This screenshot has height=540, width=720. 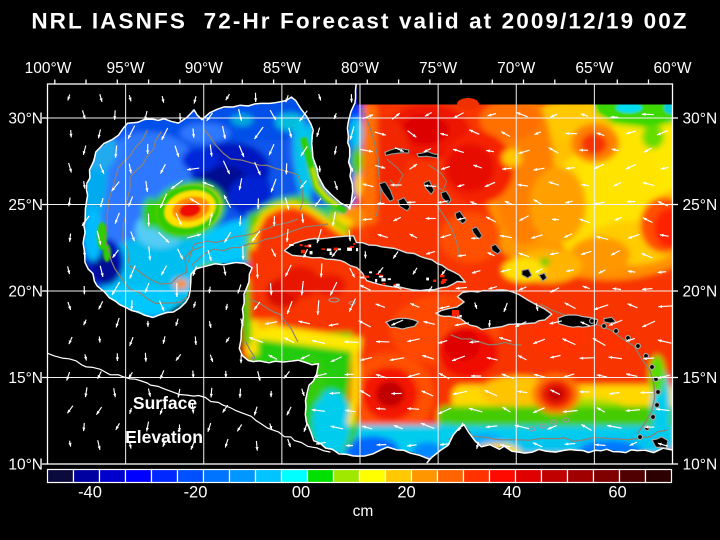 What do you see at coordinates (164, 437) in the screenshot?
I see `svg-text: Elevation` at bounding box center [164, 437].